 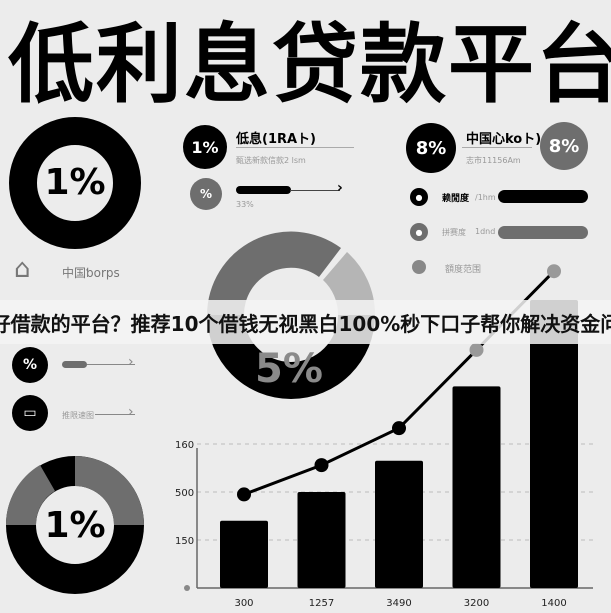 I want to click on banner-text: 较好借款的平台？推荐10个借钱无视黑白100%秒下口子帮你解决资金问题, so click(x=305, y=323).